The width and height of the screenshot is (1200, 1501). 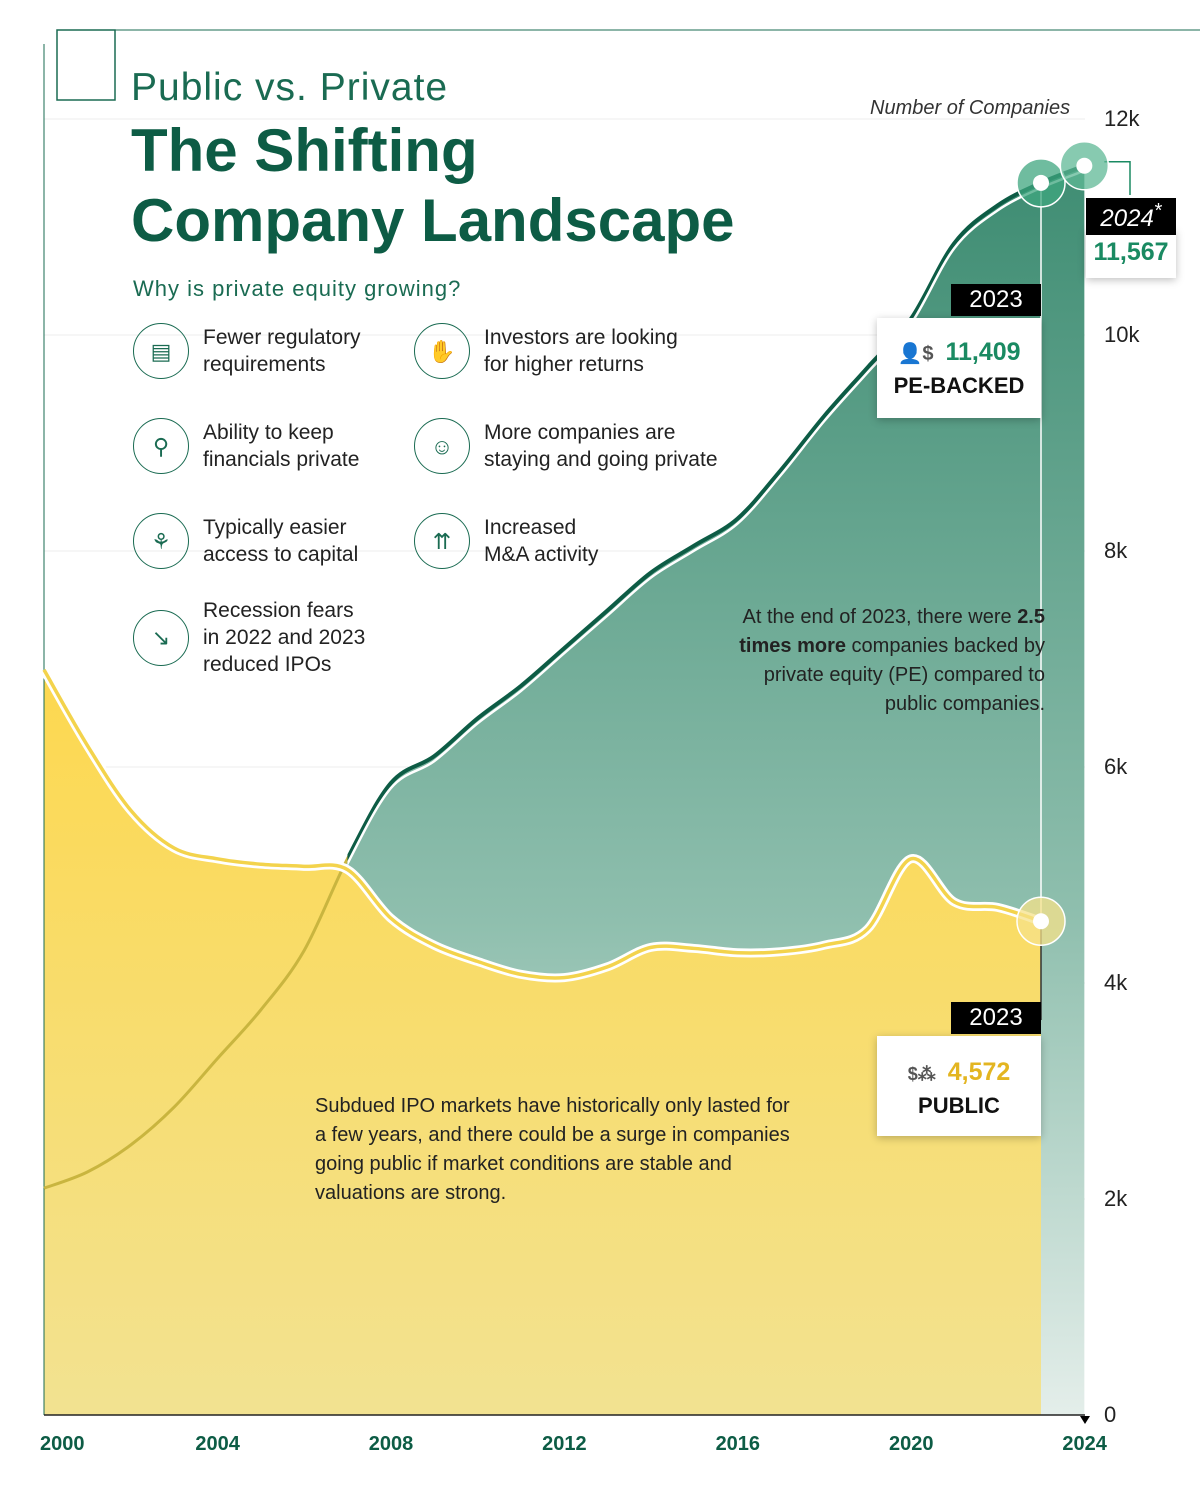 I want to click on asterisk: *, so click(x=1157, y=211).